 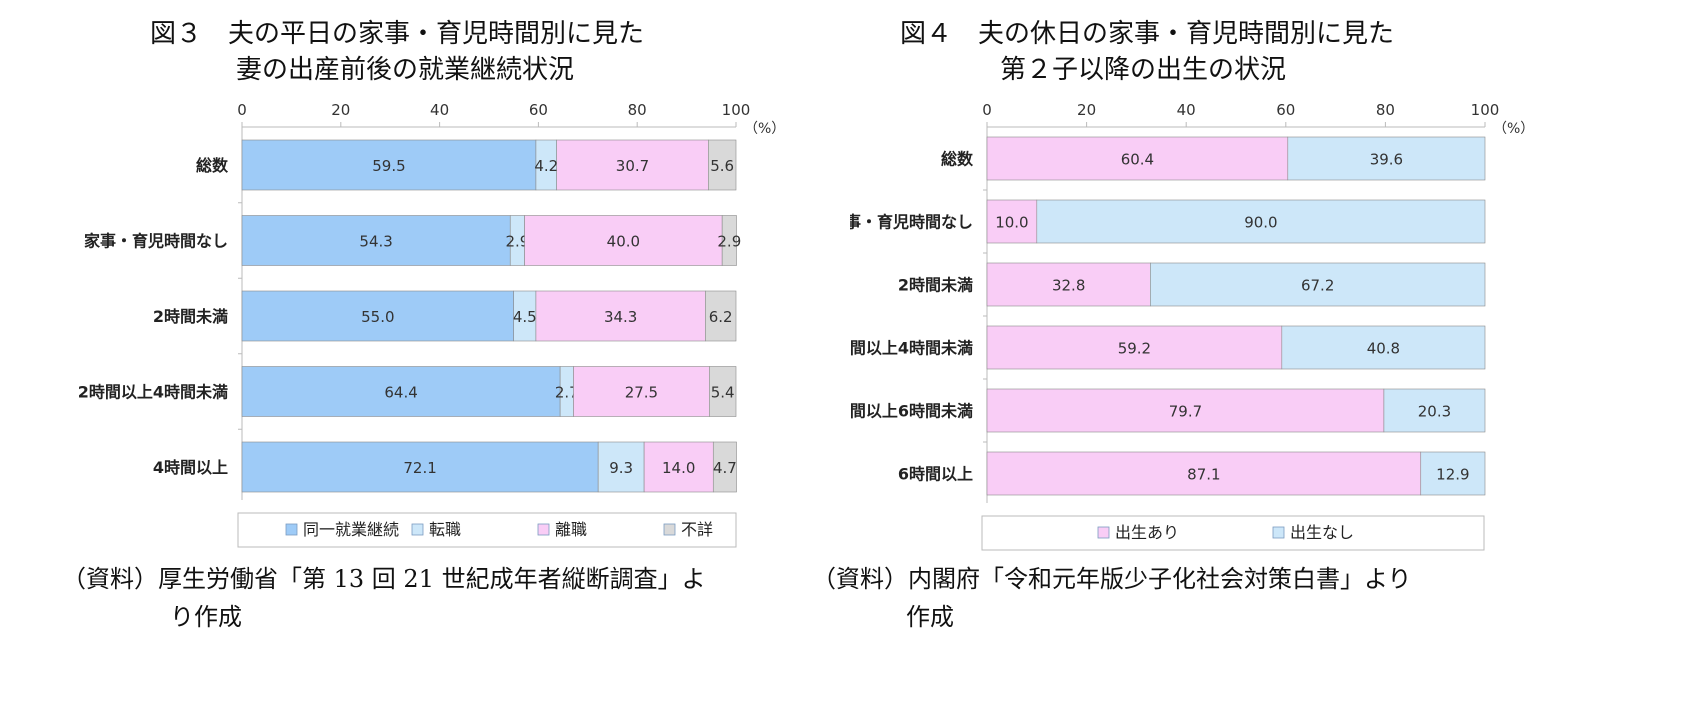 I want to click on legend-label: 転職, so click(x=445, y=529).